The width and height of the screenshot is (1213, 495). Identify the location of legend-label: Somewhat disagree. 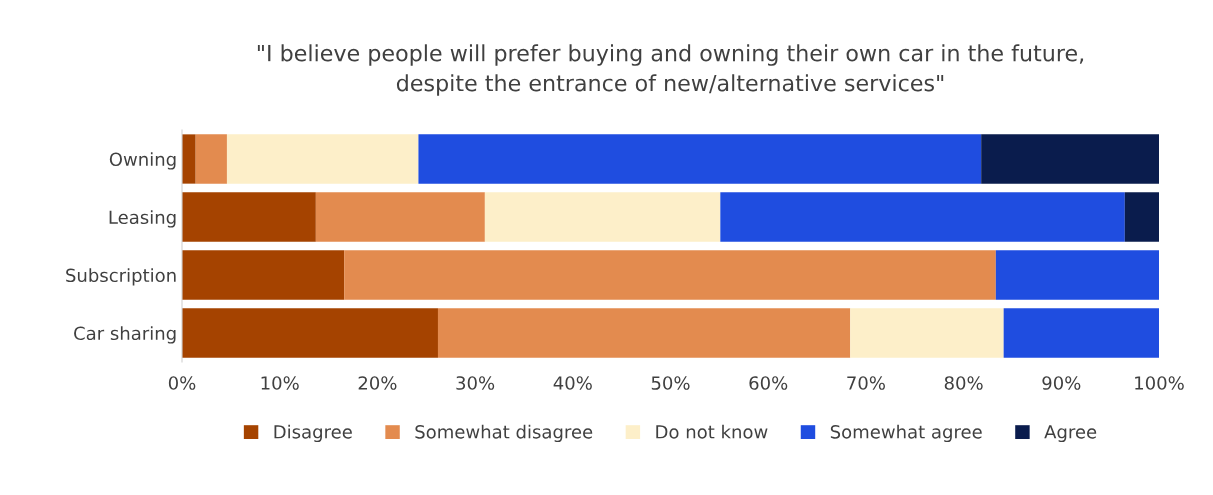
(504, 433).